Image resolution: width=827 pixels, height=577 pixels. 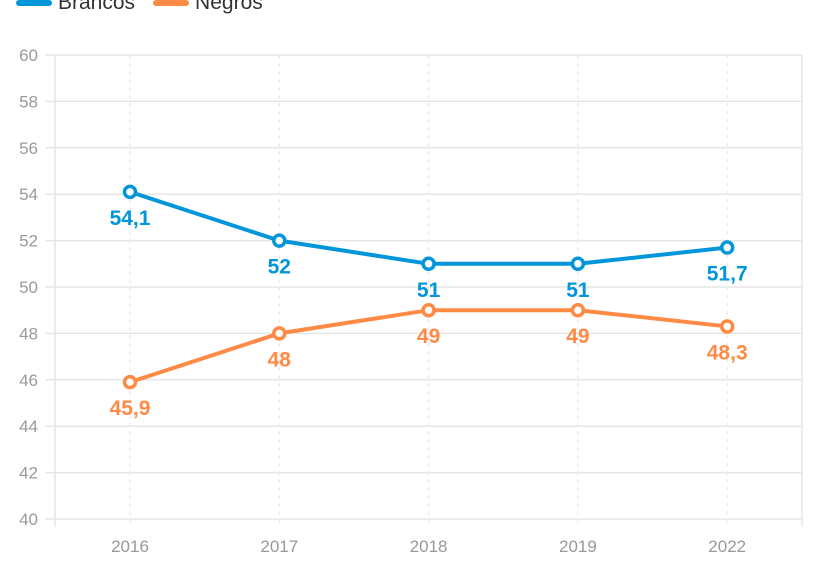 I want to click on legend-label-brancos: Brancos, so click(x=97, y=7).